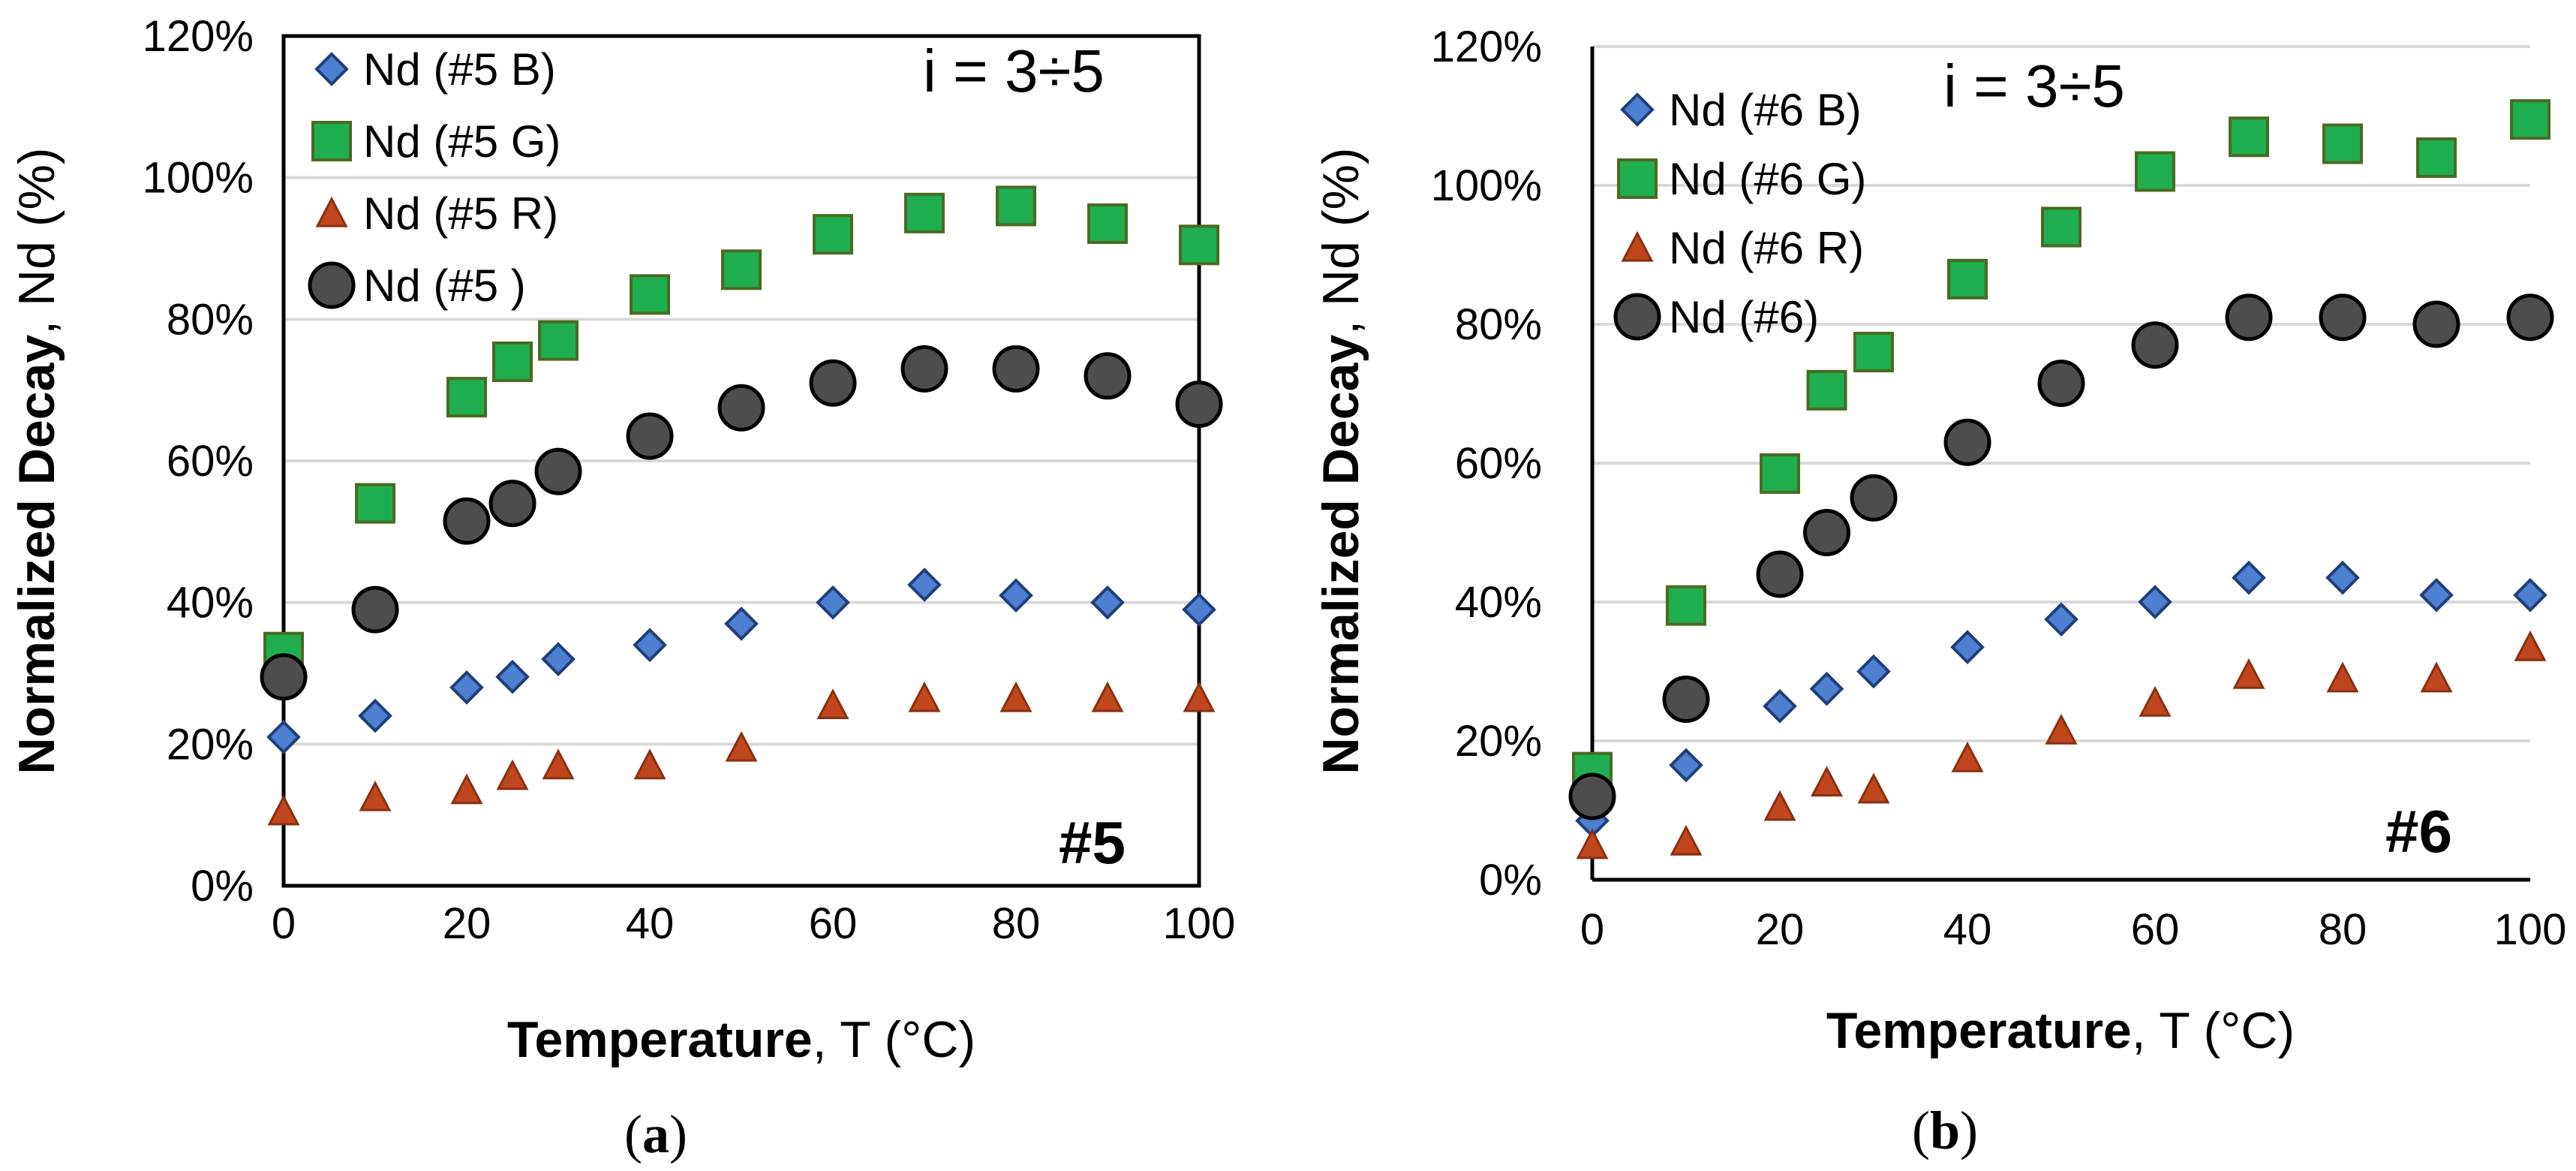 This screenshot has width=2576, height=1171. I want to click on panel-label: #6, so click(2418, 831).